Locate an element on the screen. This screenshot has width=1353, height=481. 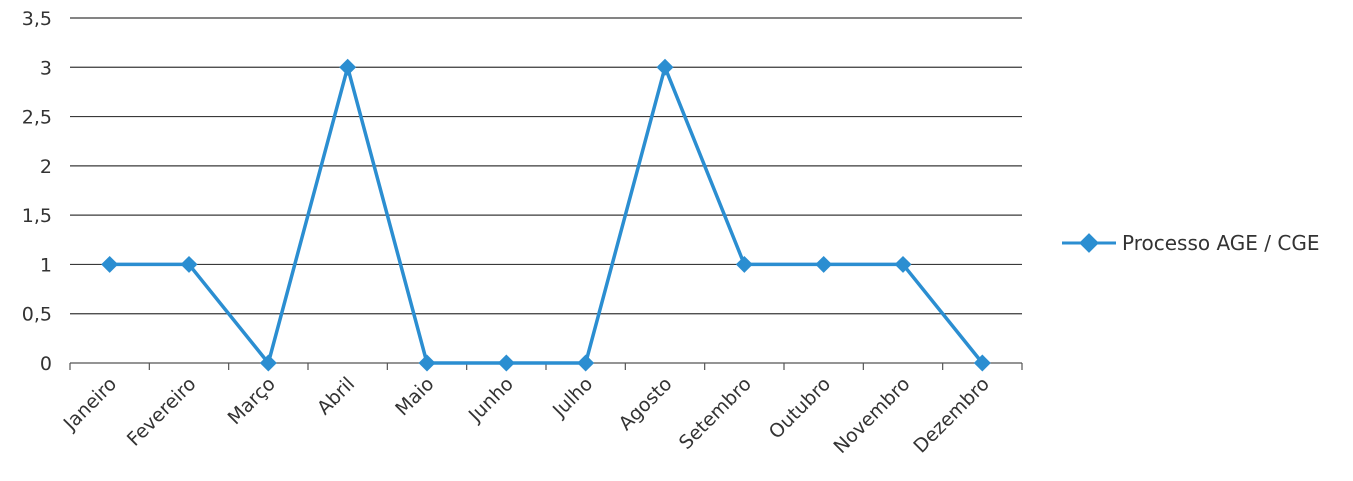
y-tick-label: 2 is located at coordinates (46, 167).